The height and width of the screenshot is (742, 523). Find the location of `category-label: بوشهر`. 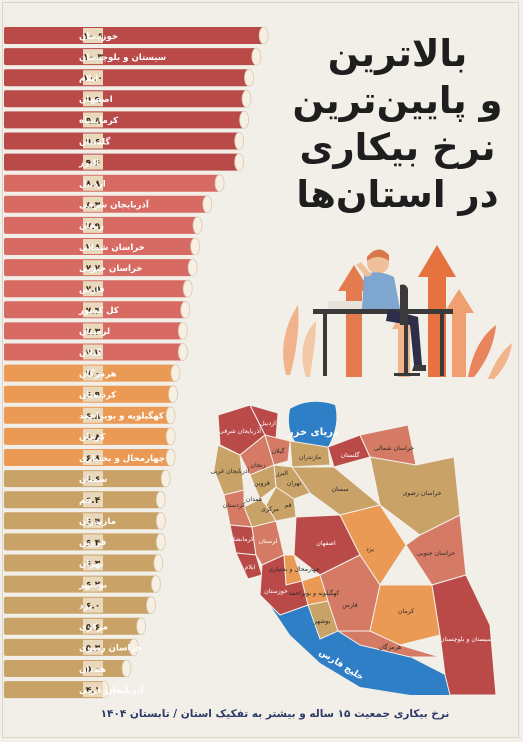

category-label: بوشهر is located at coordinates (92, 585).